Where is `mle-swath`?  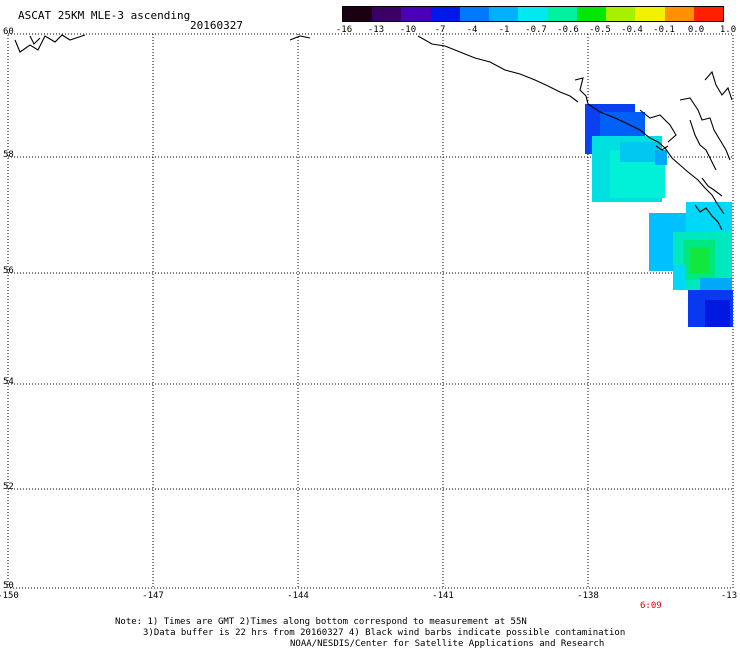 mle-swath is located at coordinates (659, 215).